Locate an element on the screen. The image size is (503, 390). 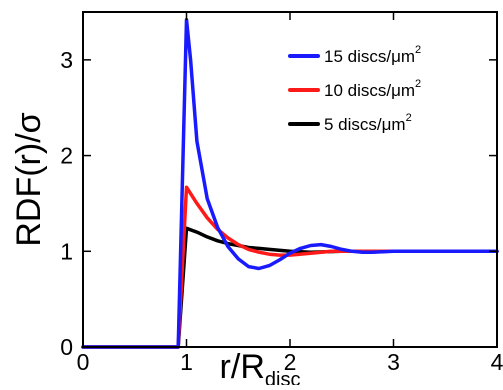
x-tick-label: 4 is located at coordinates (497, 362).